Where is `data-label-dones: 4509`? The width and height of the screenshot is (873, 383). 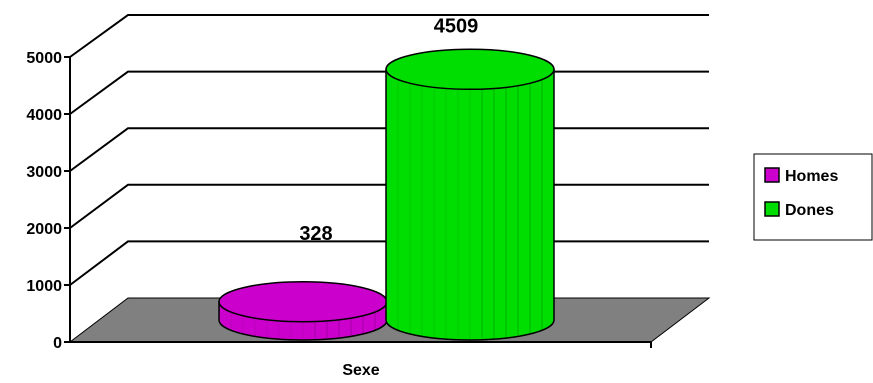
data-label-dones: 4509 is located at coordinates (456, 26).